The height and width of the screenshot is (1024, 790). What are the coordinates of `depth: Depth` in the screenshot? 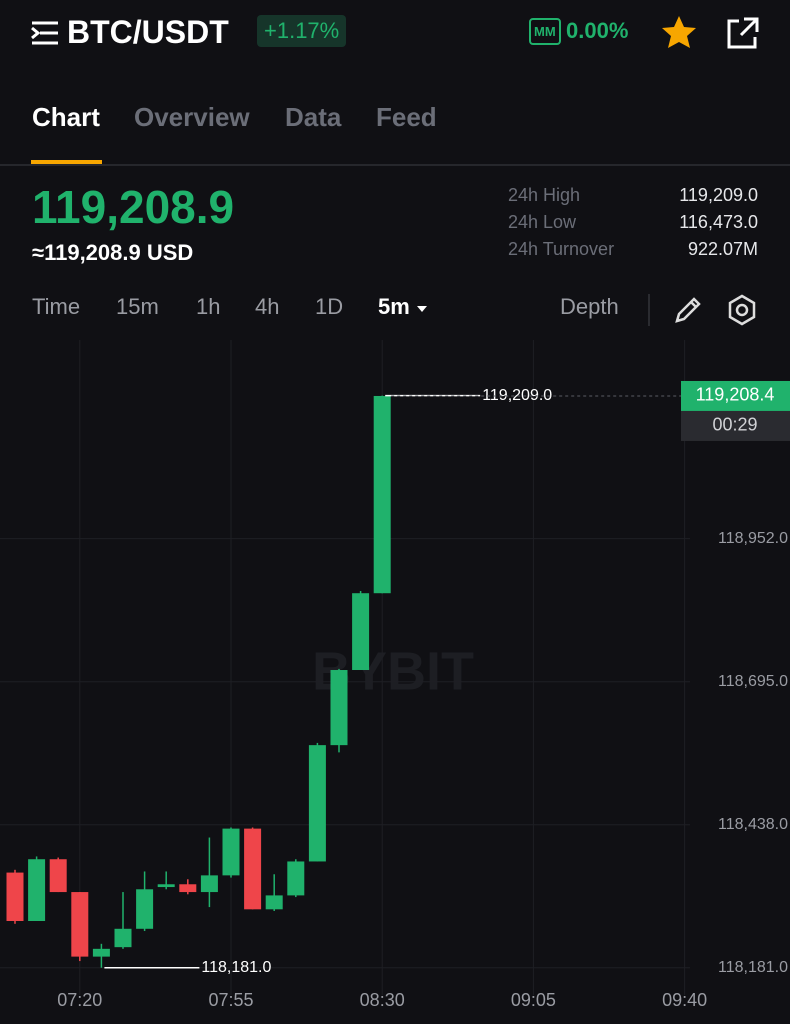 It's located at (589, 306).